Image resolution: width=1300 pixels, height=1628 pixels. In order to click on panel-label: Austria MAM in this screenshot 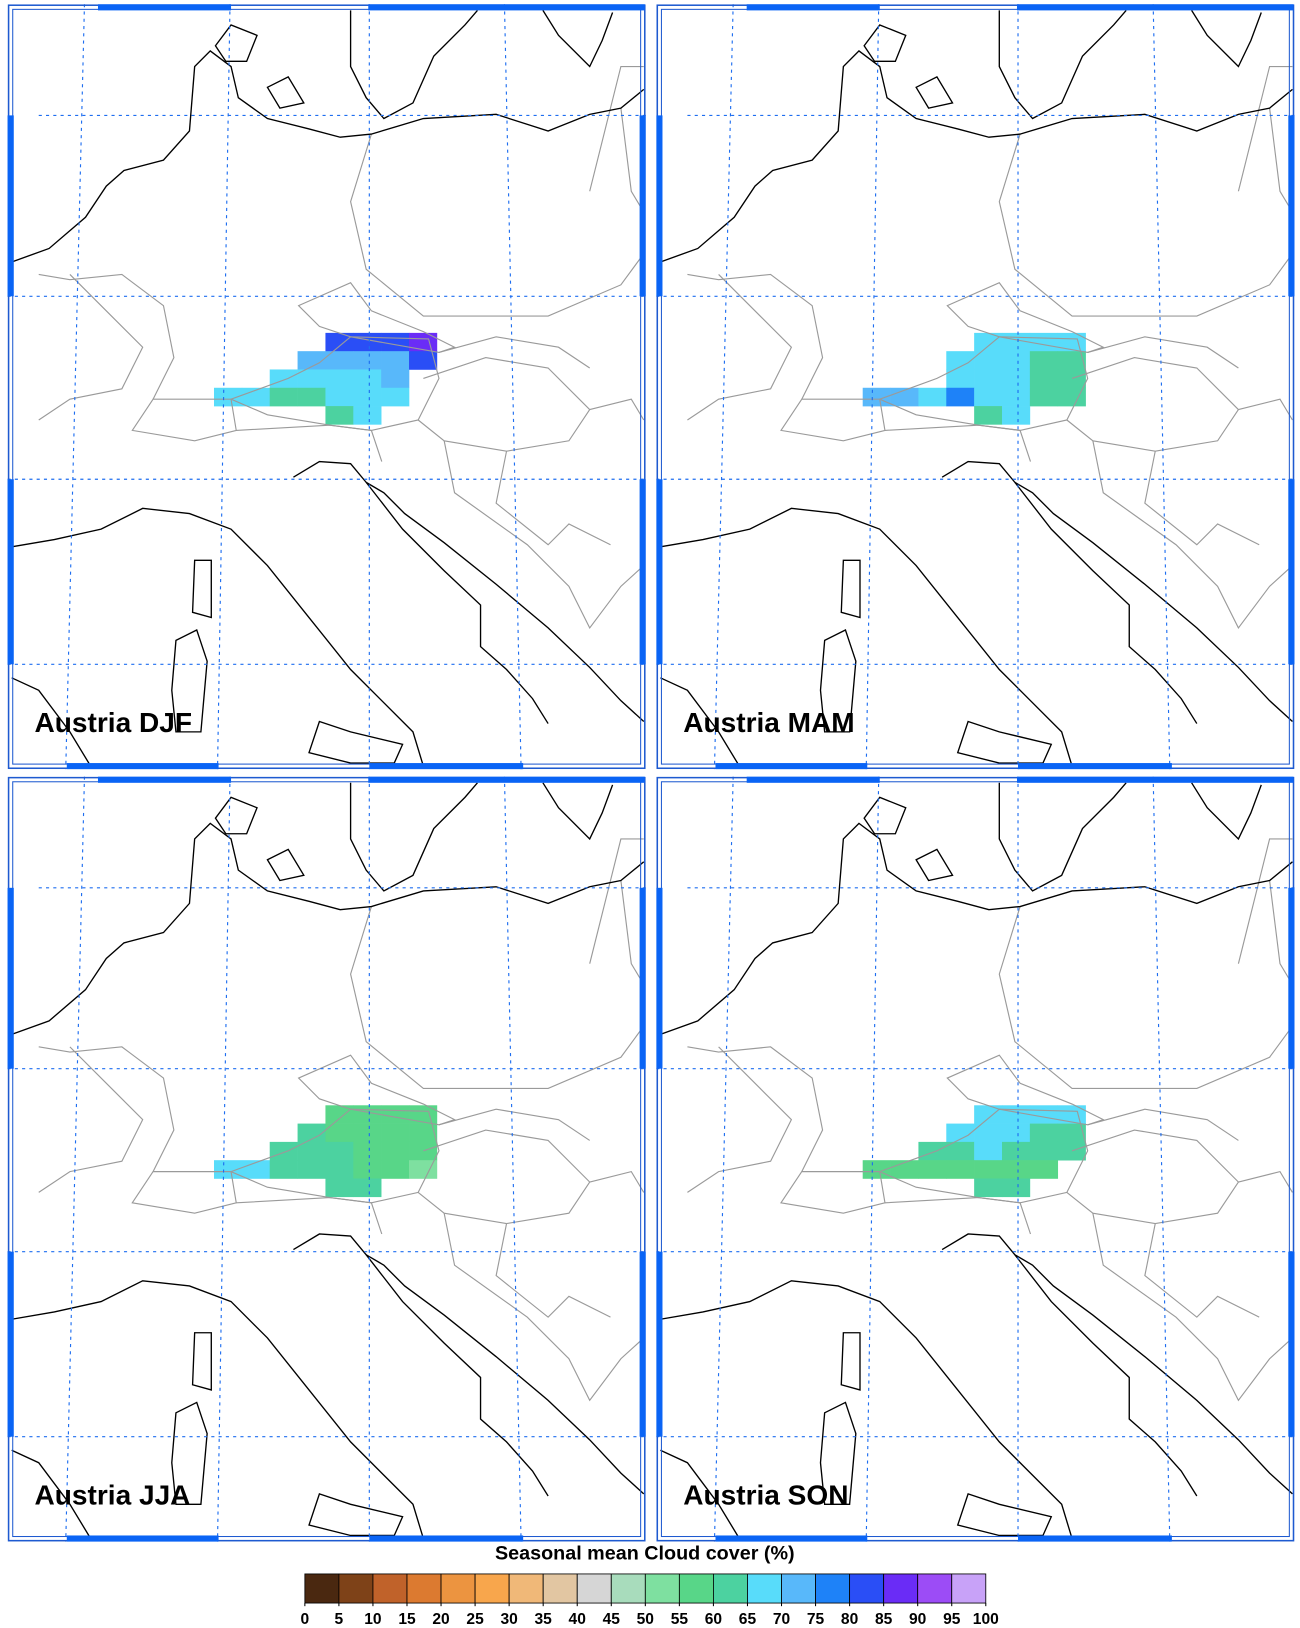, I will do `click(768, 722)`.